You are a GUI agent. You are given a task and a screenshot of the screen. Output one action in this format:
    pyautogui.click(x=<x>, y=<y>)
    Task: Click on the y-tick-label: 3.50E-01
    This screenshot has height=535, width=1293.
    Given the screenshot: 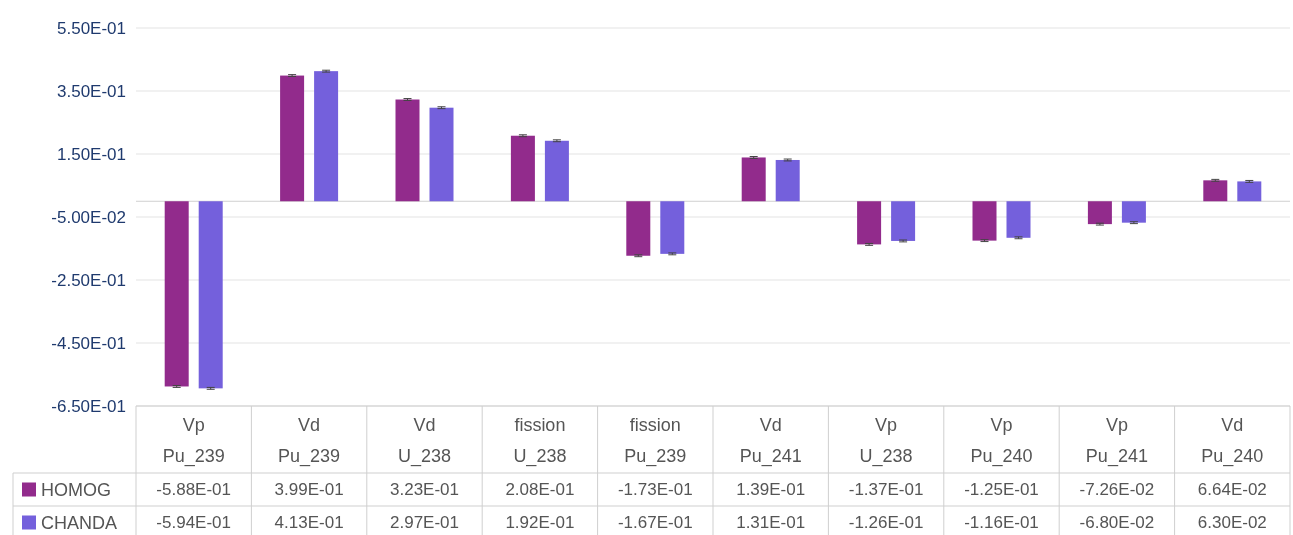 What is the action you would take?
    pyautogui.click(x=91, y=91)
    